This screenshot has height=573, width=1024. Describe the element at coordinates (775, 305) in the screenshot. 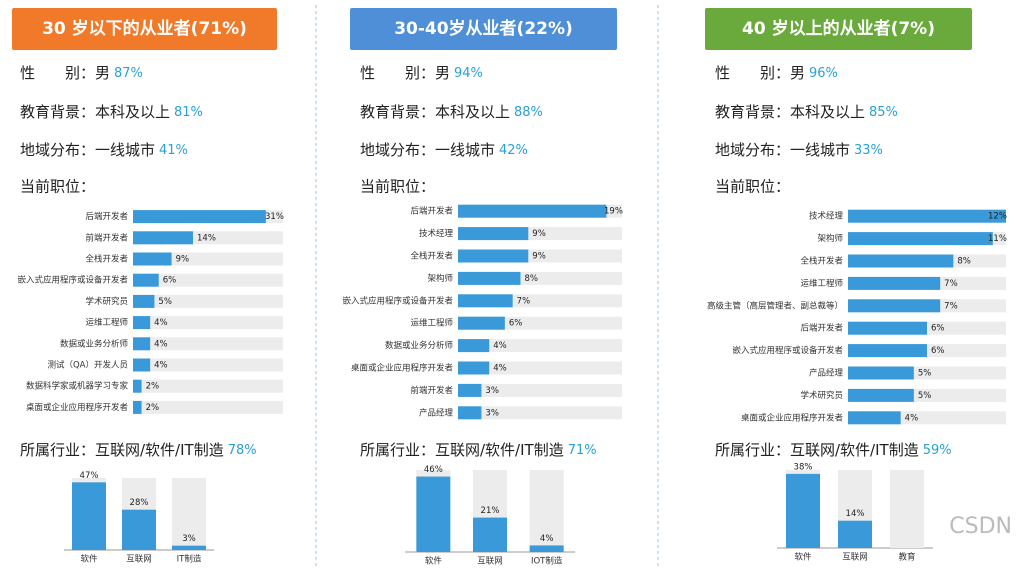

I see `category-label: 高级主管（高层管理者、副总裁等）` at that location.